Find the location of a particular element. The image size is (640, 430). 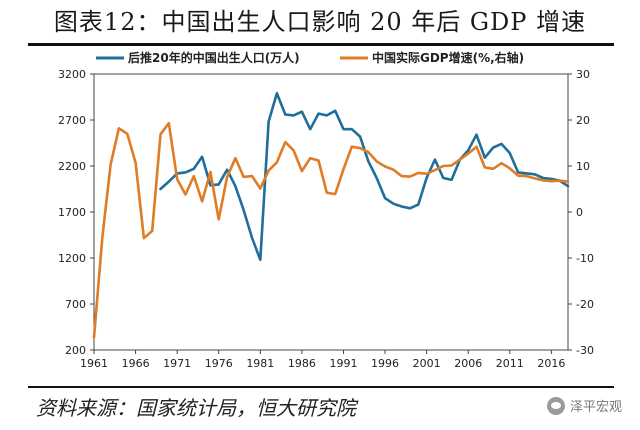

x-tick-label: 1966 is located at coordinates (136, 363).